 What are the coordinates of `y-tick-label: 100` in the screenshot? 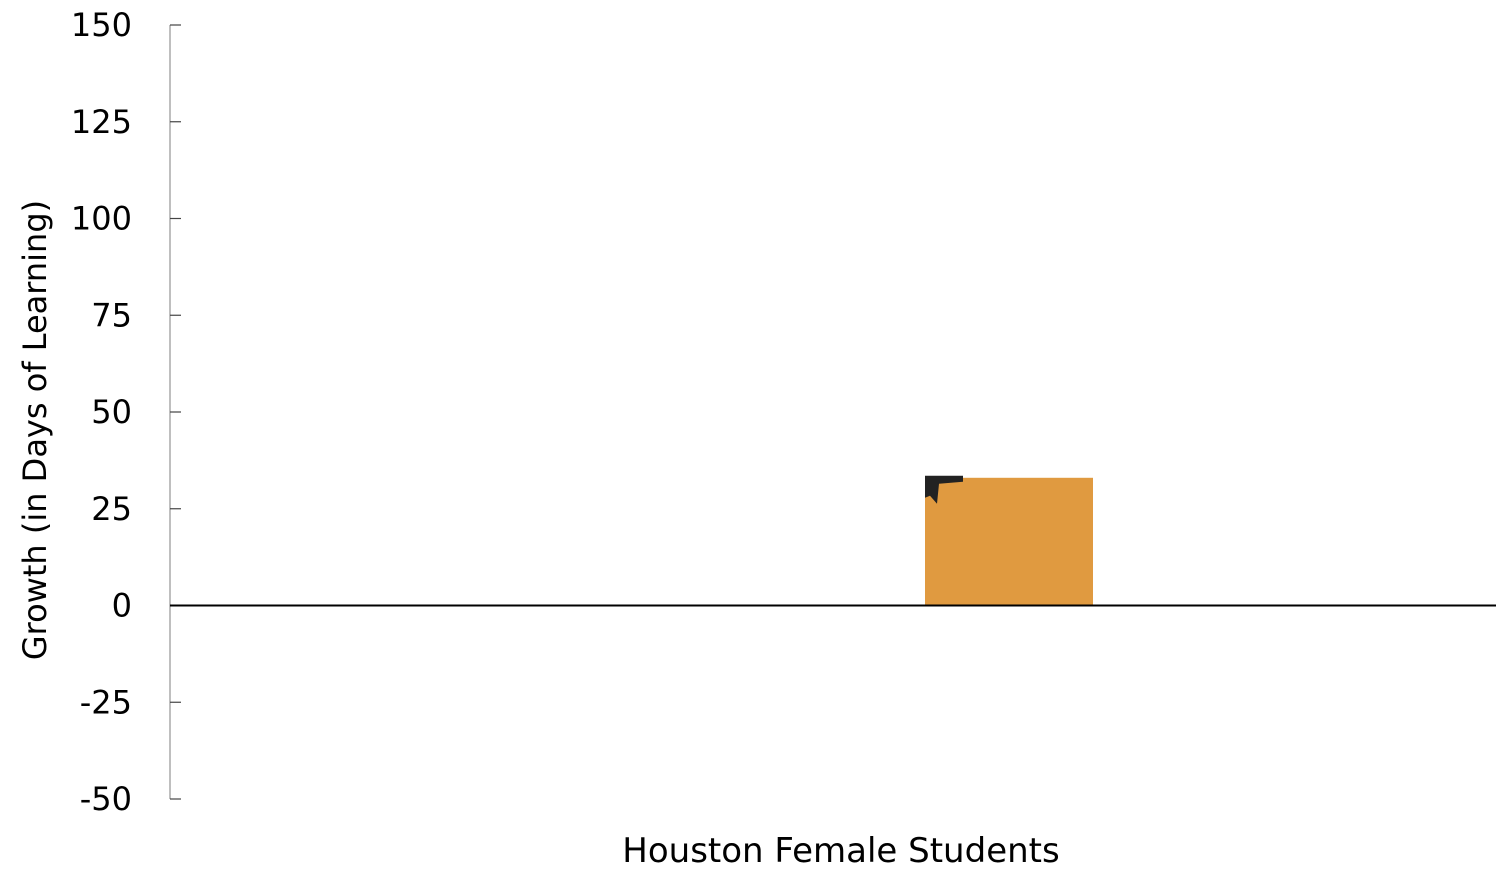 It's located at (101, 219).